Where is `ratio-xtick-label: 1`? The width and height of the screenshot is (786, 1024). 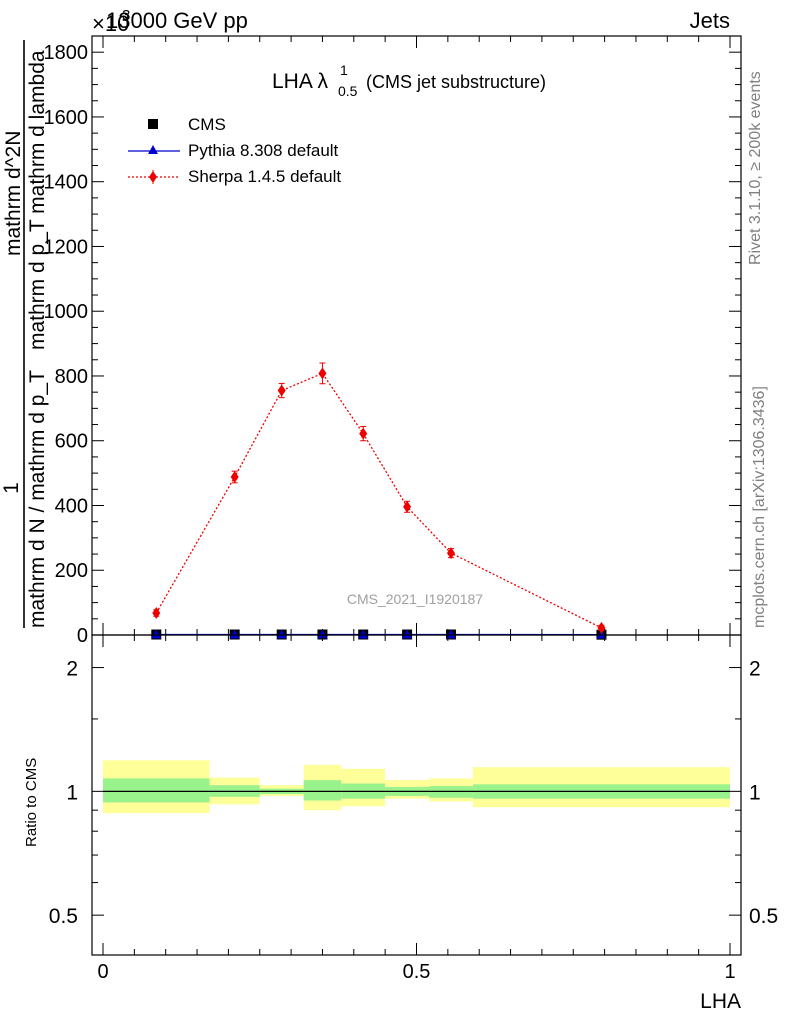 ratio-xtick-label: 1 is located at coordinates (729, 972).